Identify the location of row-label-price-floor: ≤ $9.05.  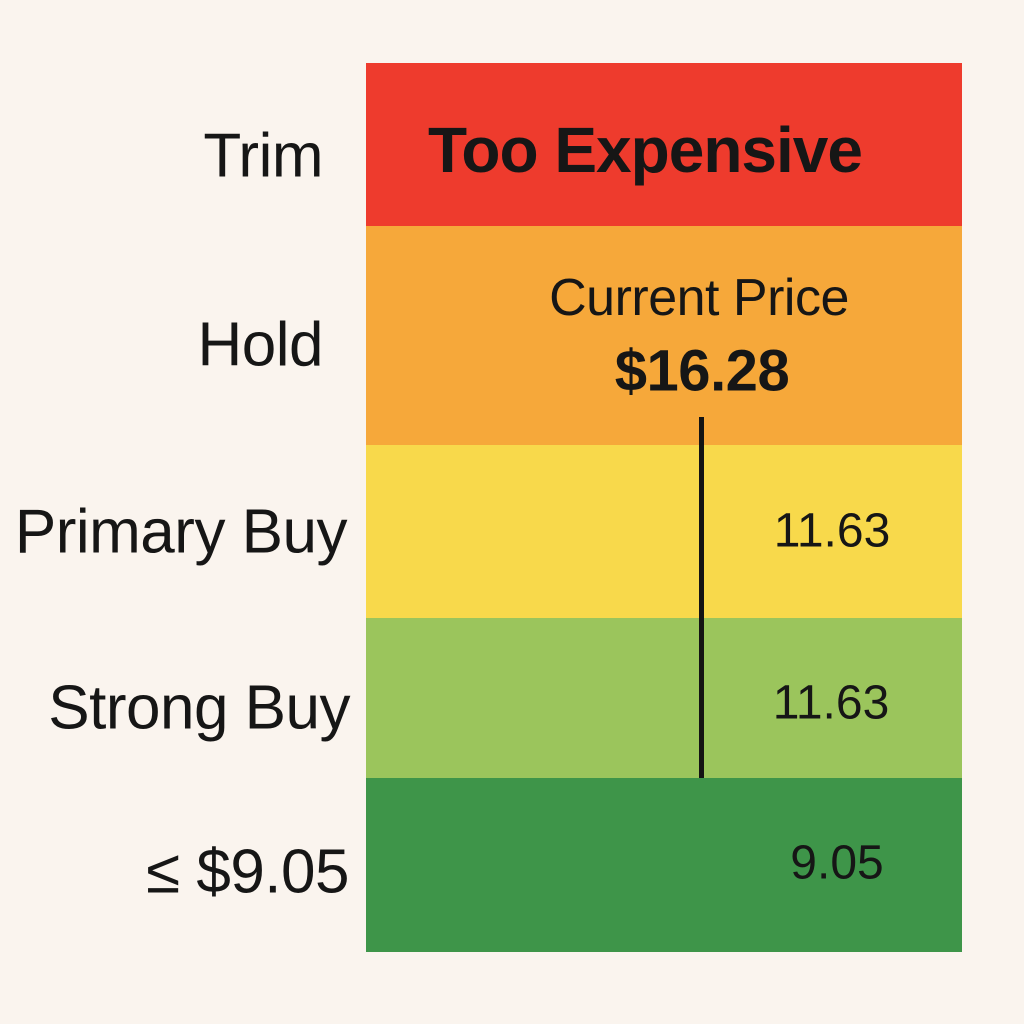
(247, 872).